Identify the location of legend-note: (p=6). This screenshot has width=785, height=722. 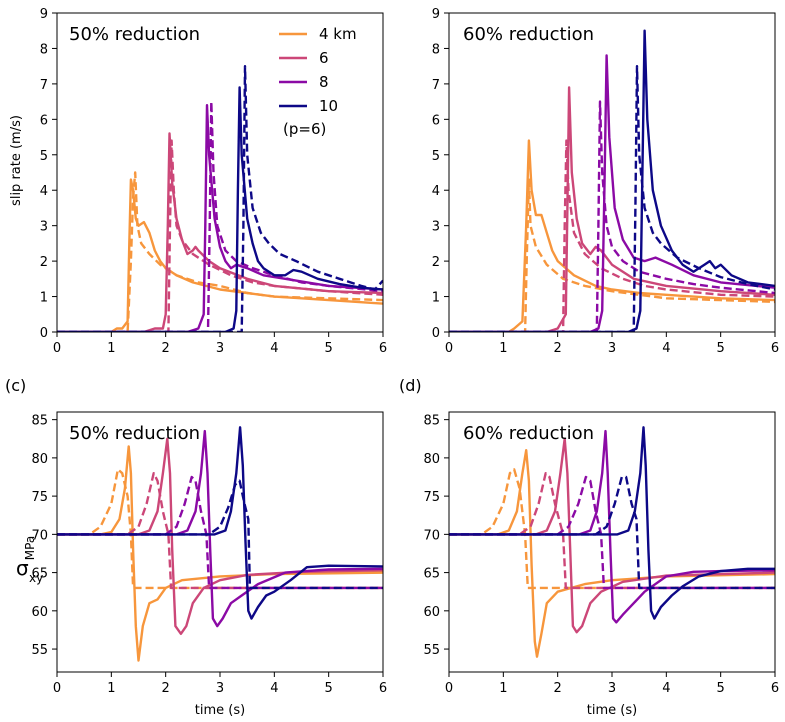
(304, 129).